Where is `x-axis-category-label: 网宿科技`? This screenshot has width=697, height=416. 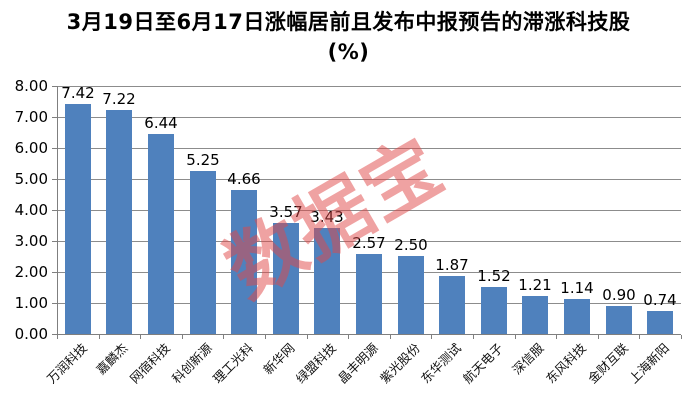 x-axis-category-label: 网宿科技 is located at coordinates (149, 363).